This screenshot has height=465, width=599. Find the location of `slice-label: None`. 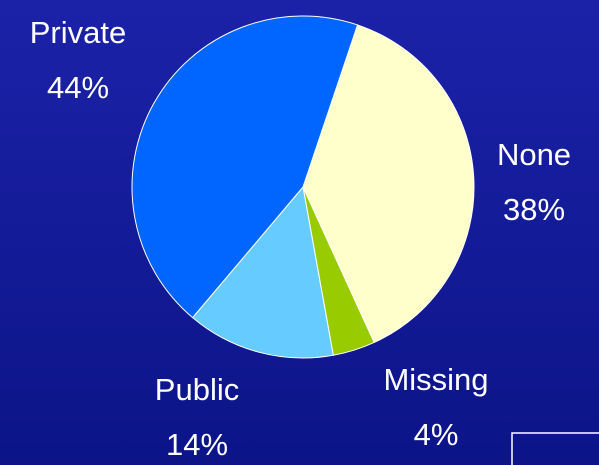

slice-label: None is located at coordinates (534, 154).